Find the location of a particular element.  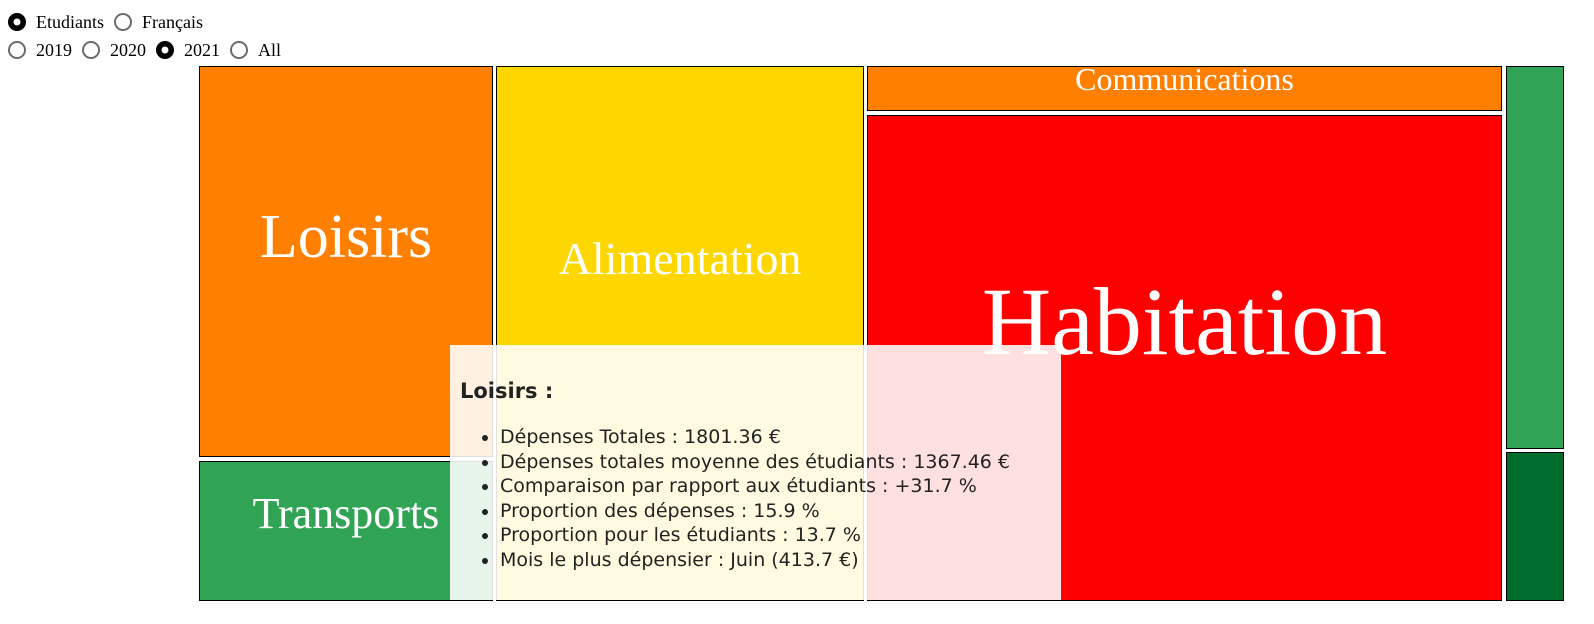

tile-label-loisirs: Loisirs is located at coordinates (346, 237).